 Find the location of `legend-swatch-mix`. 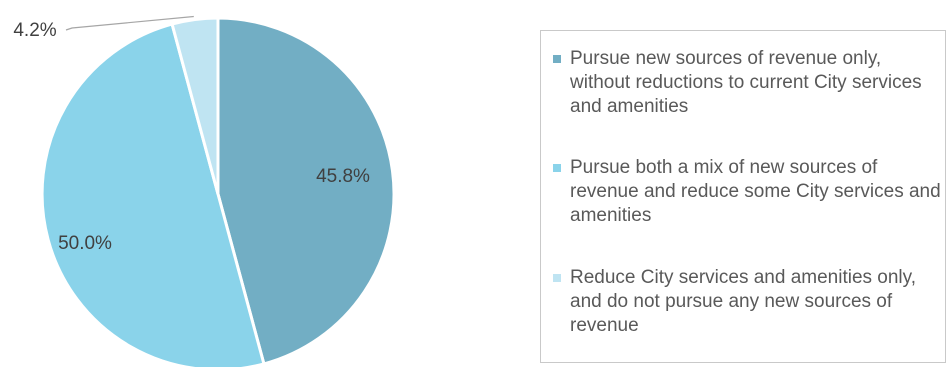

legend-swatch-mix is located at coordinates (557, 168).